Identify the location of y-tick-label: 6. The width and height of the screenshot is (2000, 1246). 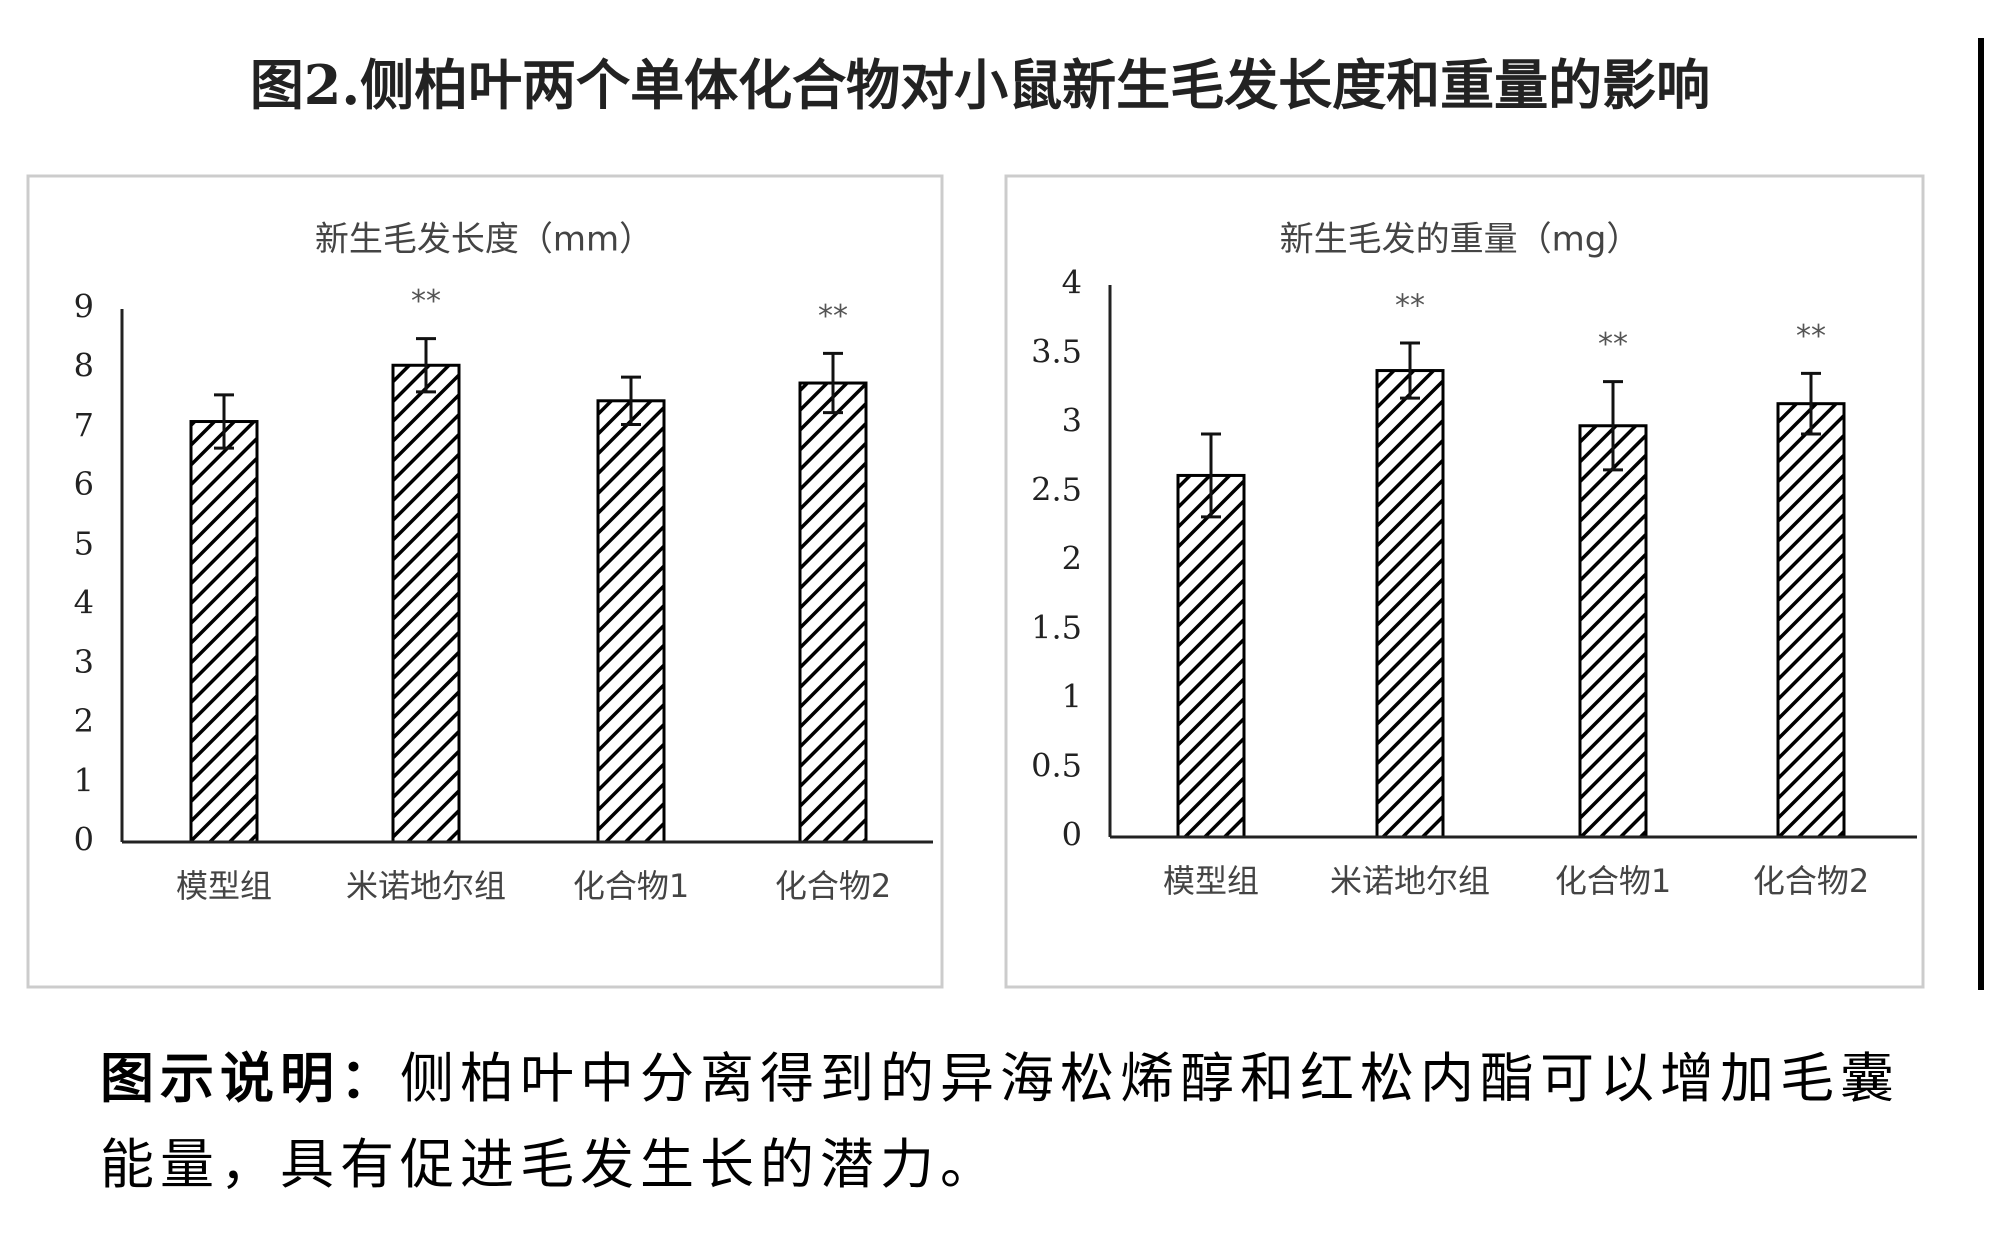
(84, 484).